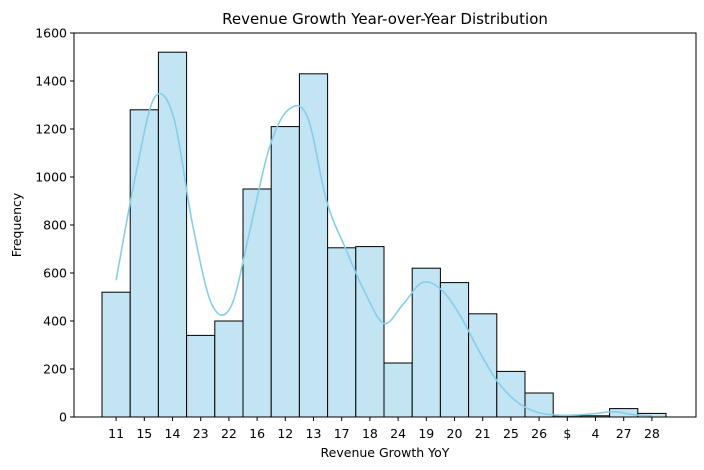  What do you see at coordinates (511, 433) in the screenshot?
I see `x-tick-label-14: 25` at bounding box center [511, 433].